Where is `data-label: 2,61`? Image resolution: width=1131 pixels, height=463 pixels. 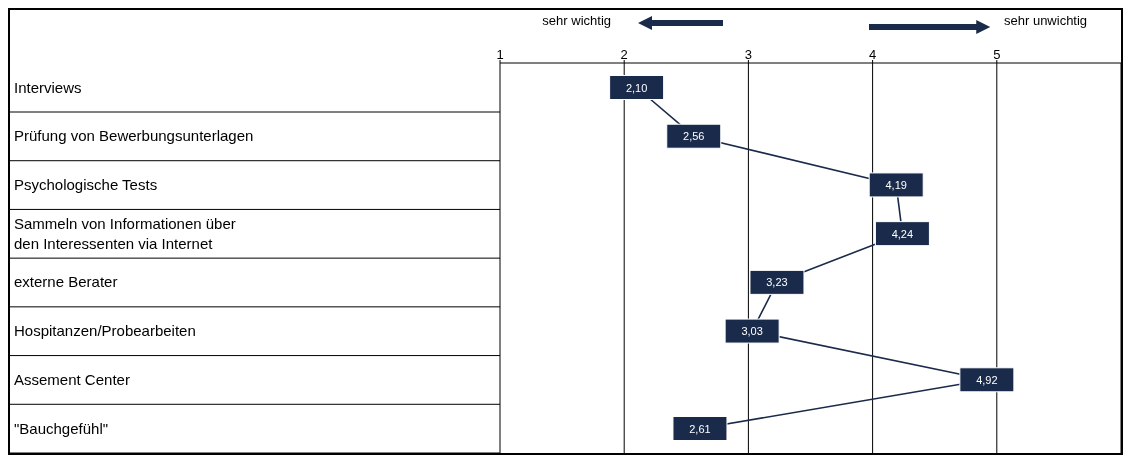 data-label: 2,61 is located at coordinates (700, 428).